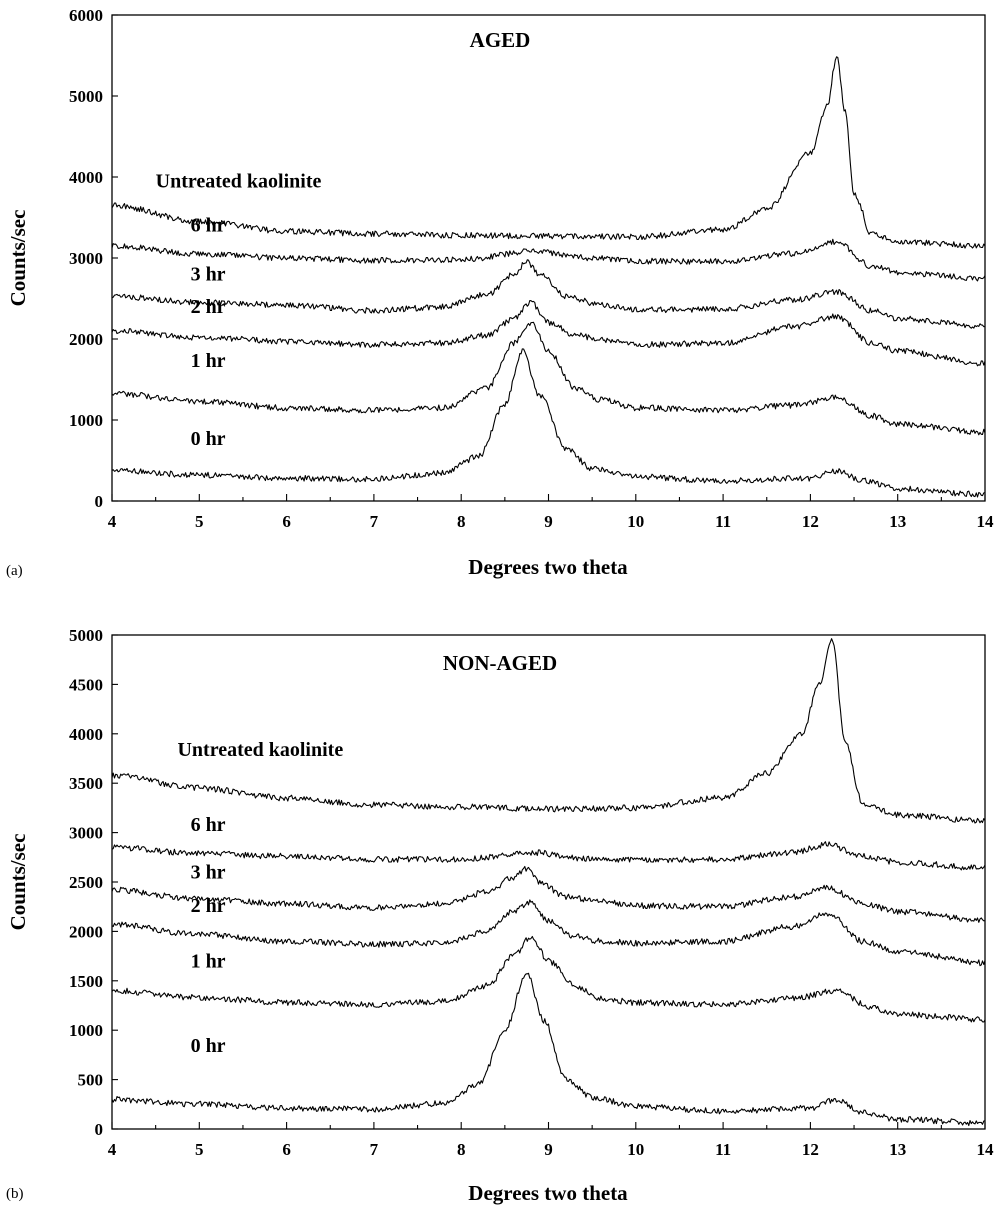 The width and height of the screenshot is (999, 1207). I want to click on panel-b-y-axis-label: Counts/sec, so click(18, 882).